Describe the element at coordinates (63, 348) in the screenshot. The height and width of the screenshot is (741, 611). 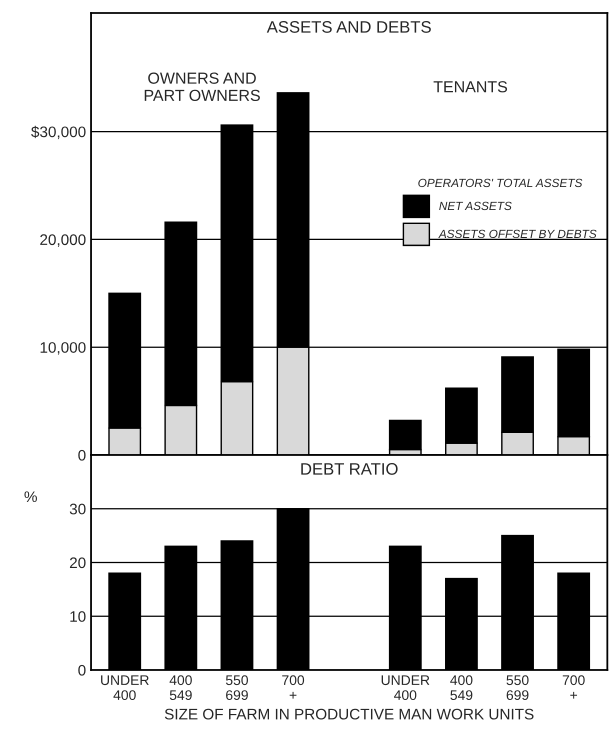
I see `y-tick-label: 10,000` at that location.